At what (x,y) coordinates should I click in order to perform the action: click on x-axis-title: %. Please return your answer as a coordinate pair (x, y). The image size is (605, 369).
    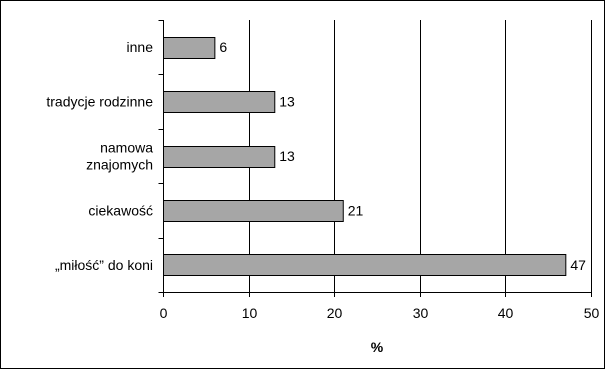
    Looking at the image, I should click on (377, 347).